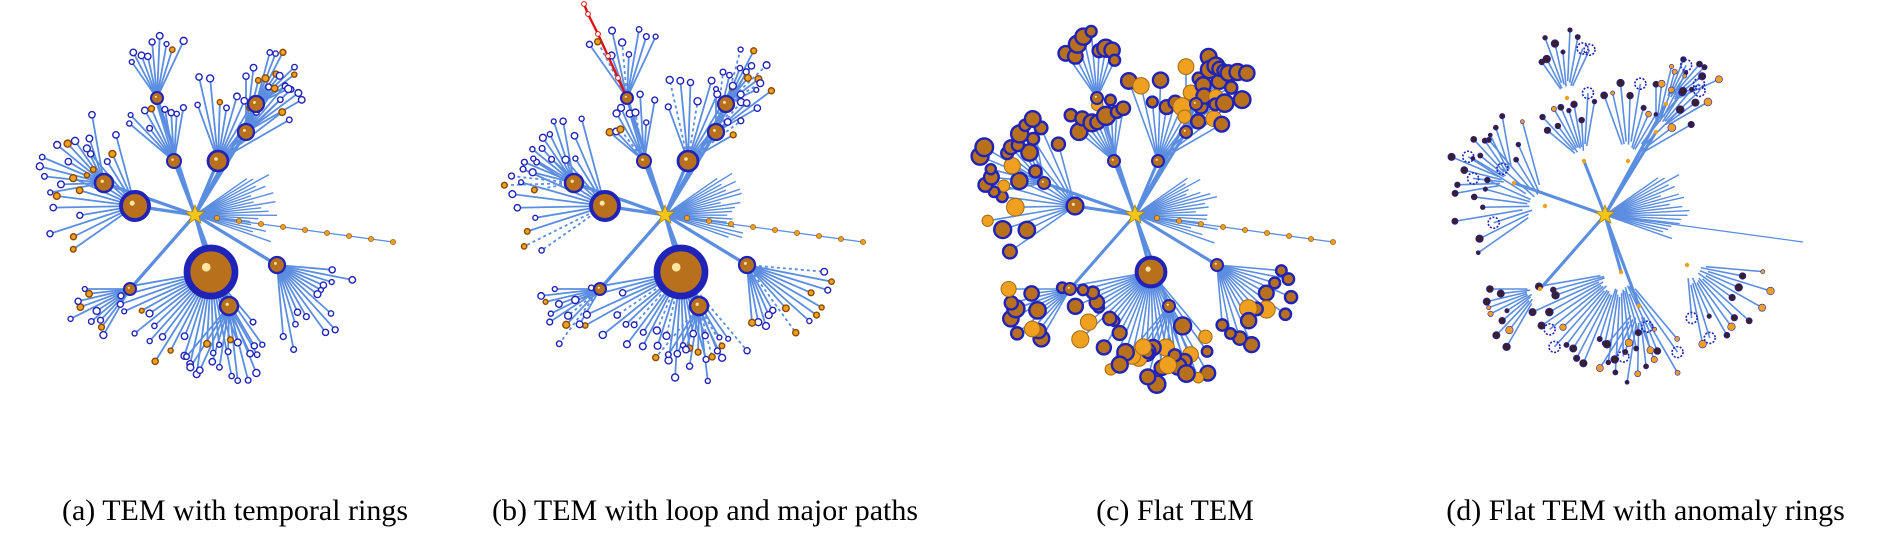  Describe the element at coordinates (195, 214) in the screenshot. I see `root-star-icon` at that location.